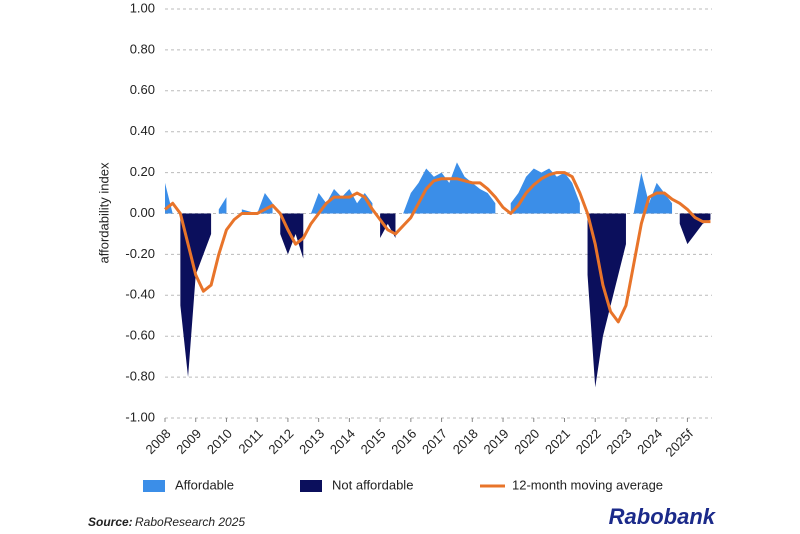 The width and height of the screenshot is (800, 534). What do you see at coordinates (434, 441) in the screenshot?
I see `x-tick-label: 2017` at bounding box center [434, 441].